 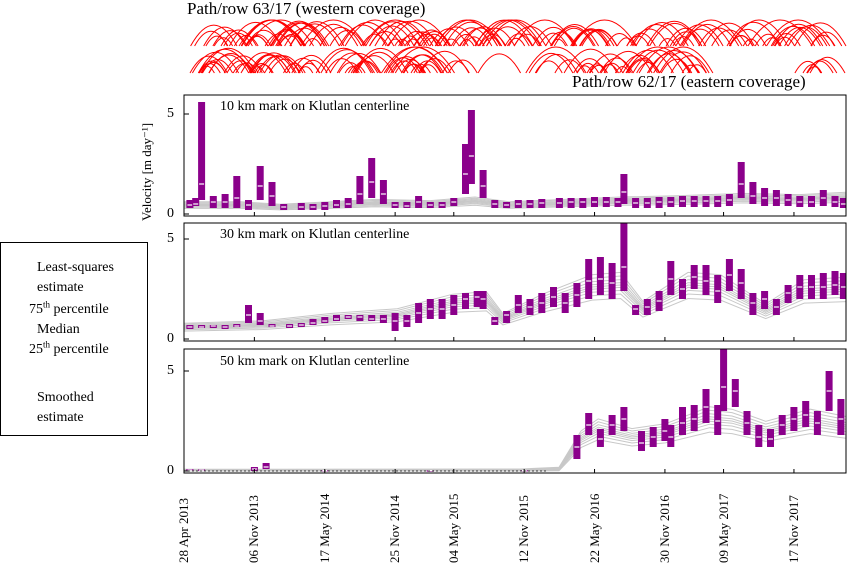 What do you see at coordinates (689, 81) in the screenshot?
I see `eastern-coverage-label: Path/row 62/17 (eastern coverage)` at bounding box center [689, 81].